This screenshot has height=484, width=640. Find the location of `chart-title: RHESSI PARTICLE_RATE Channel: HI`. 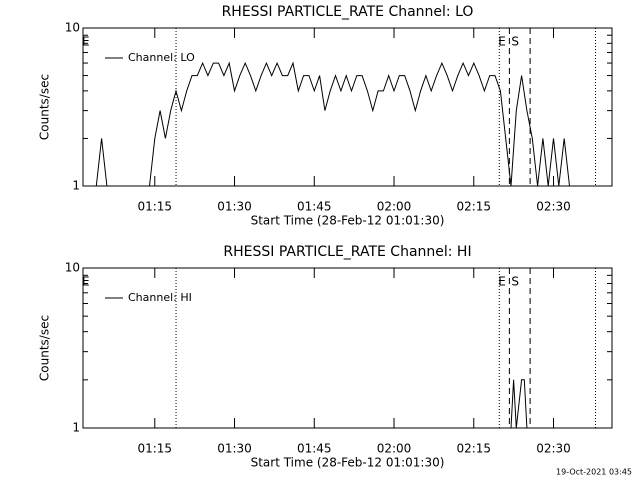

chart-title: RHESSI PARTICLE_RATE Channel: HI is located at coordinates (347, 252).